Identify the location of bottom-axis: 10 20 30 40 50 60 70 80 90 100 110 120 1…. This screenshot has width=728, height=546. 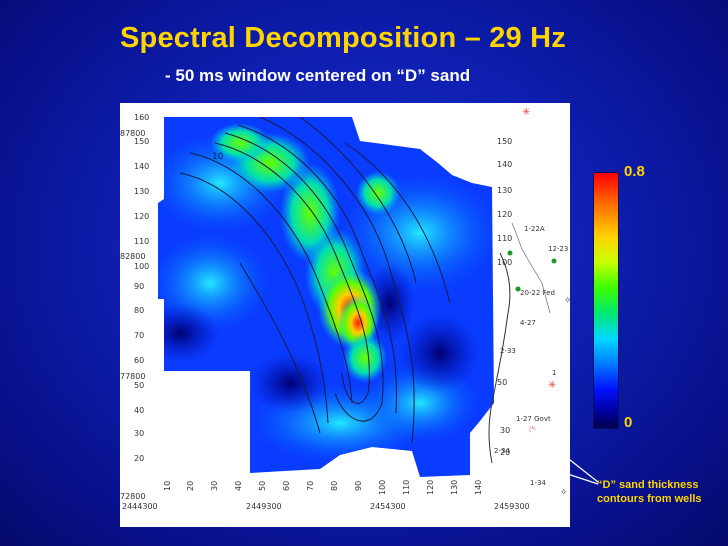
(326, 495).